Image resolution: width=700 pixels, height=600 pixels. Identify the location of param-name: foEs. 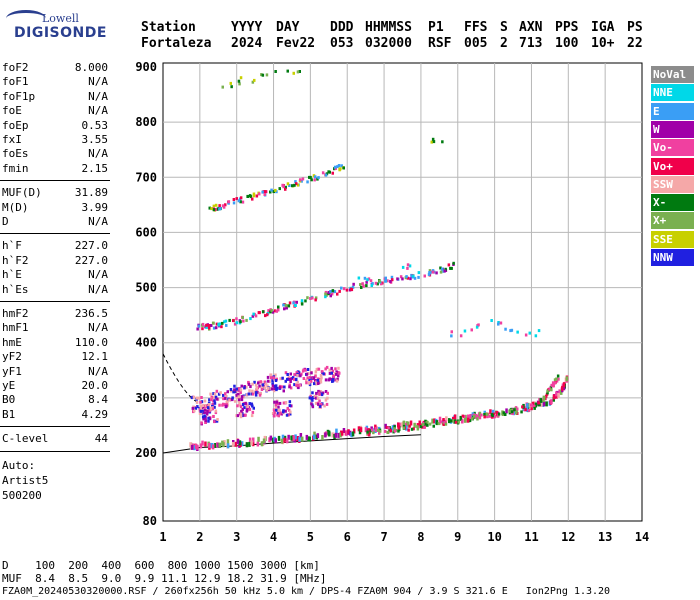
(15, 154).